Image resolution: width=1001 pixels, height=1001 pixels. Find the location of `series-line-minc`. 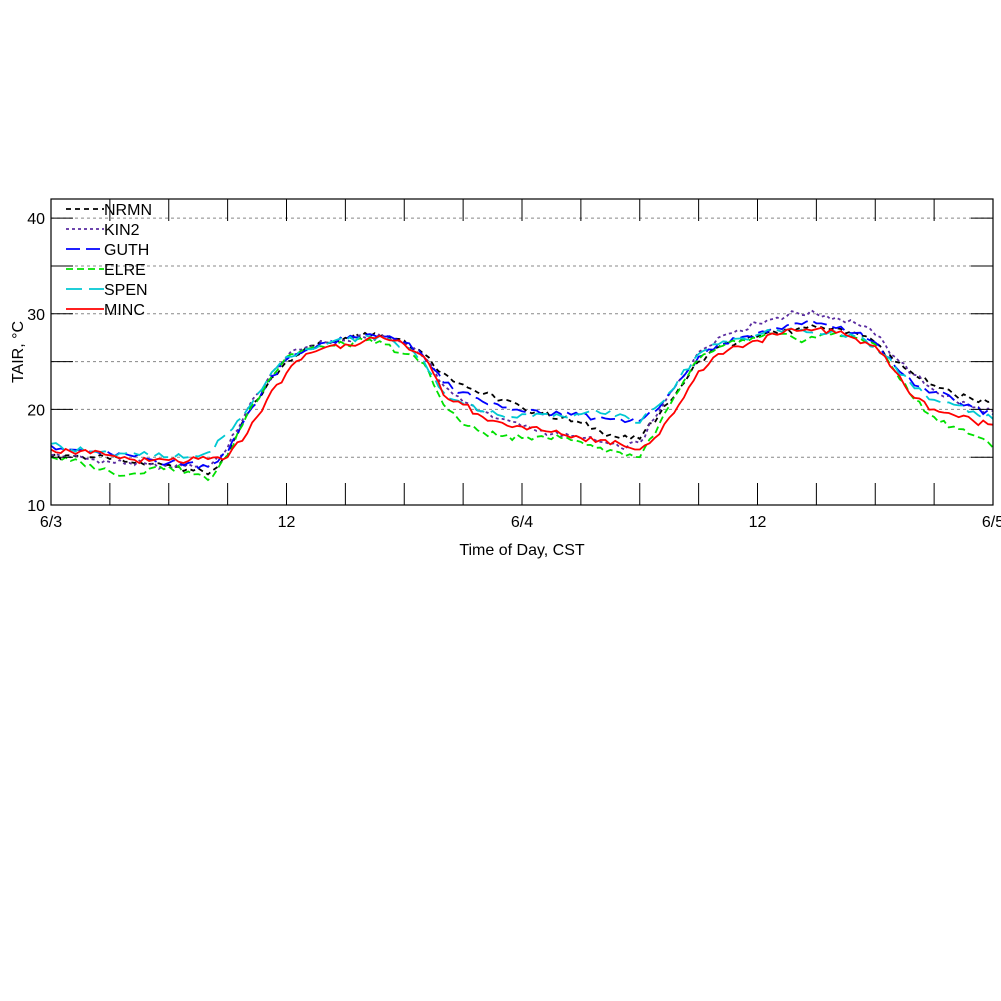

series-line-minc is located at coordinates (522, 395).